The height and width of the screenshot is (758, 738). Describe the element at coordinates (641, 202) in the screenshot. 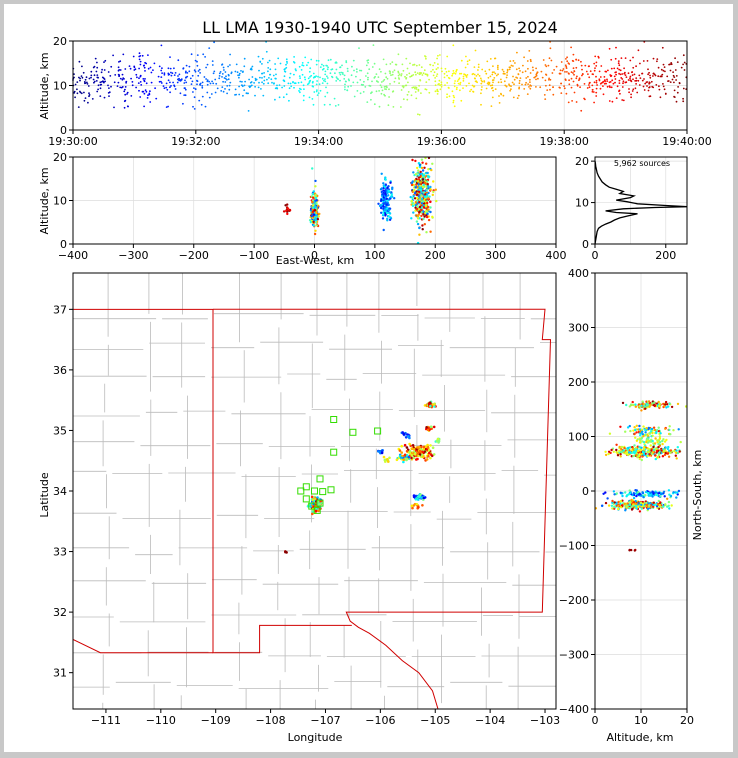

I see `hist-profile-line` at that location.